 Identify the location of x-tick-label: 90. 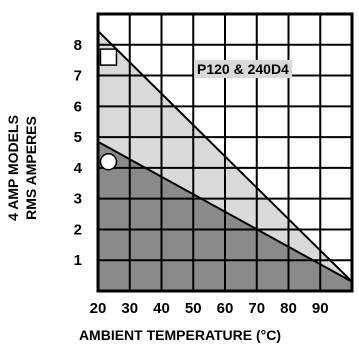
(320, 308).